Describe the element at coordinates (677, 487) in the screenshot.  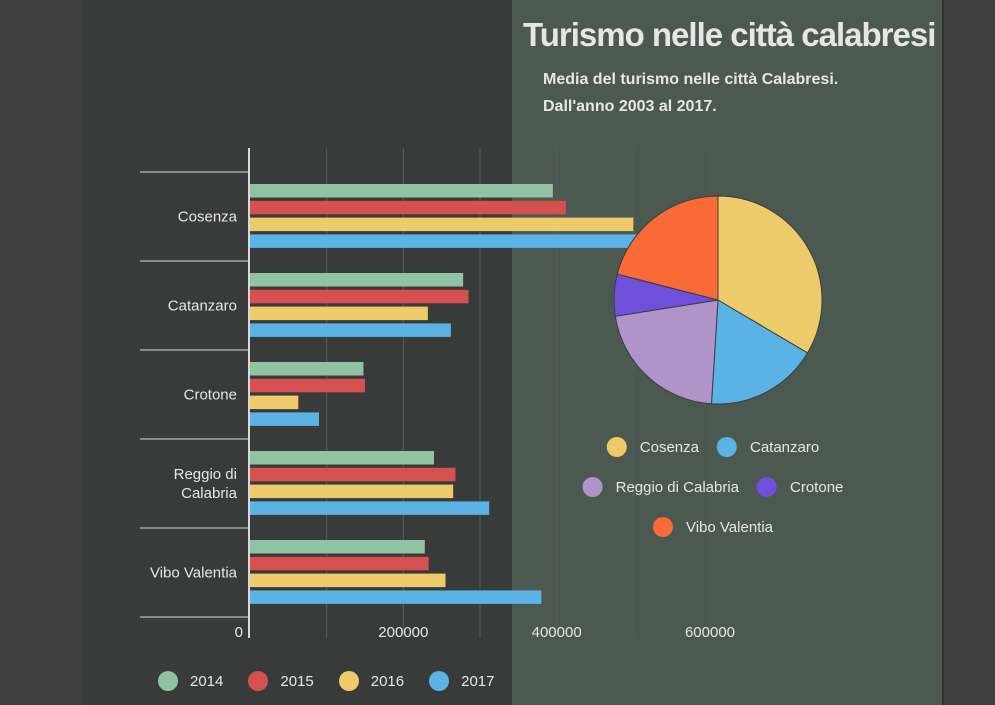
I see `legend-label: Reggio di Calabria` at that location.